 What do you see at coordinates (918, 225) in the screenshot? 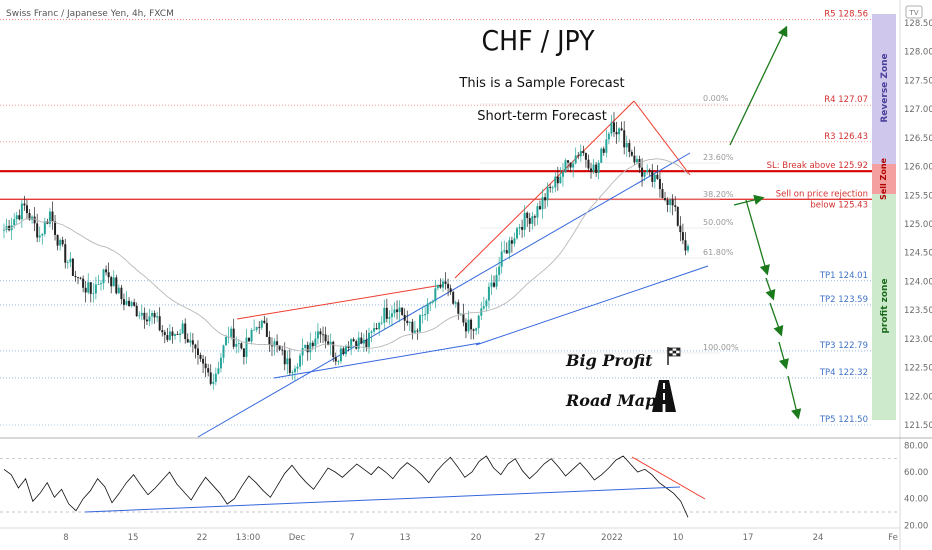
I see `price-tick-label: 125.00` at bounding box center [918, 225].